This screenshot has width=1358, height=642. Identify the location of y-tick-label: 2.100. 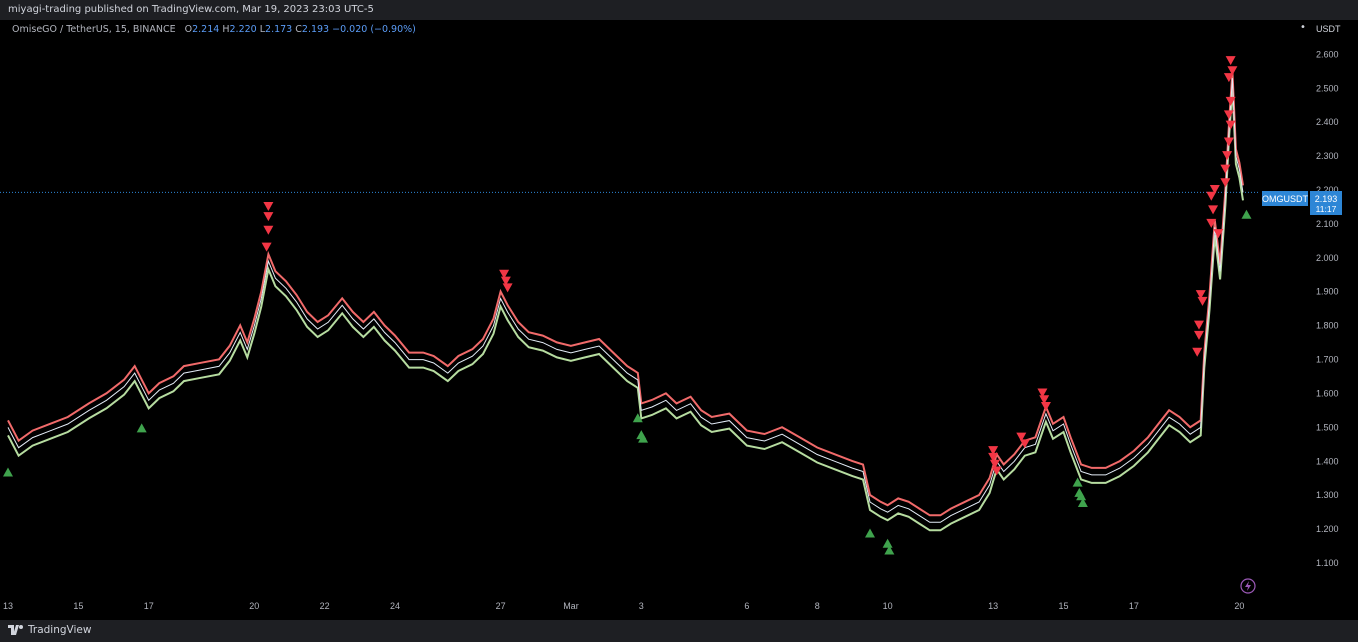
(1327, 224).